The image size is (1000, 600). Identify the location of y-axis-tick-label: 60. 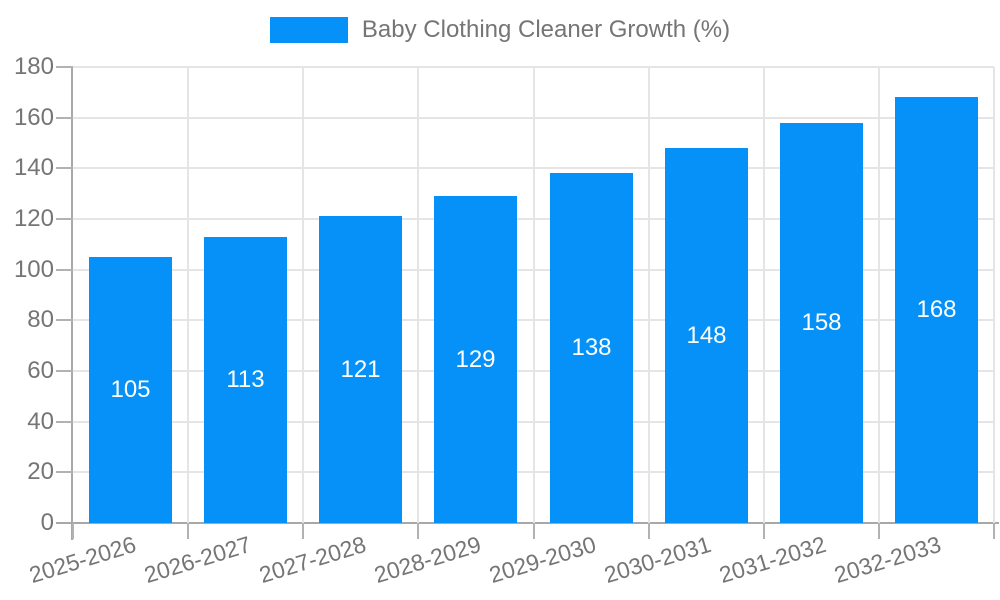
(40, 370).